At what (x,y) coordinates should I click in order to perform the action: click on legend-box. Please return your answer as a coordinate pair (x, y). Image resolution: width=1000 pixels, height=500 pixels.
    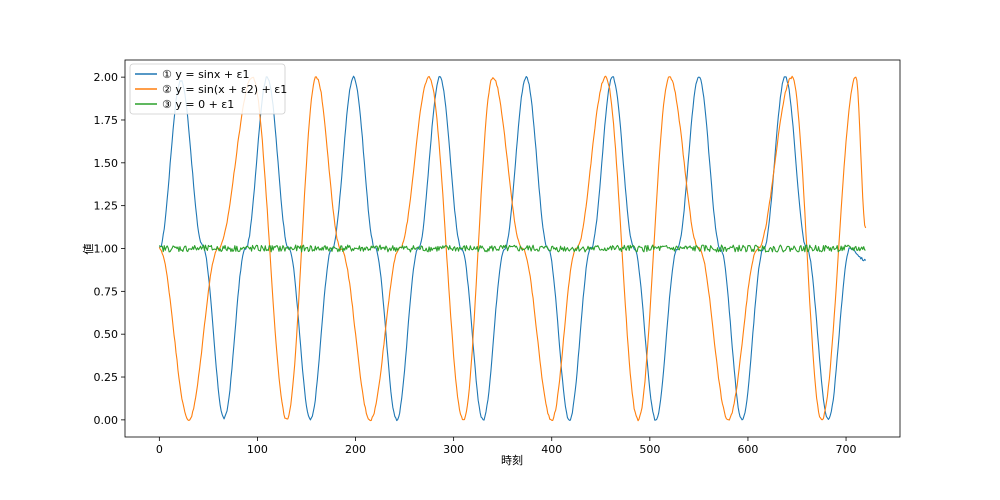
    Looking at the image, I should click on (207, 89).